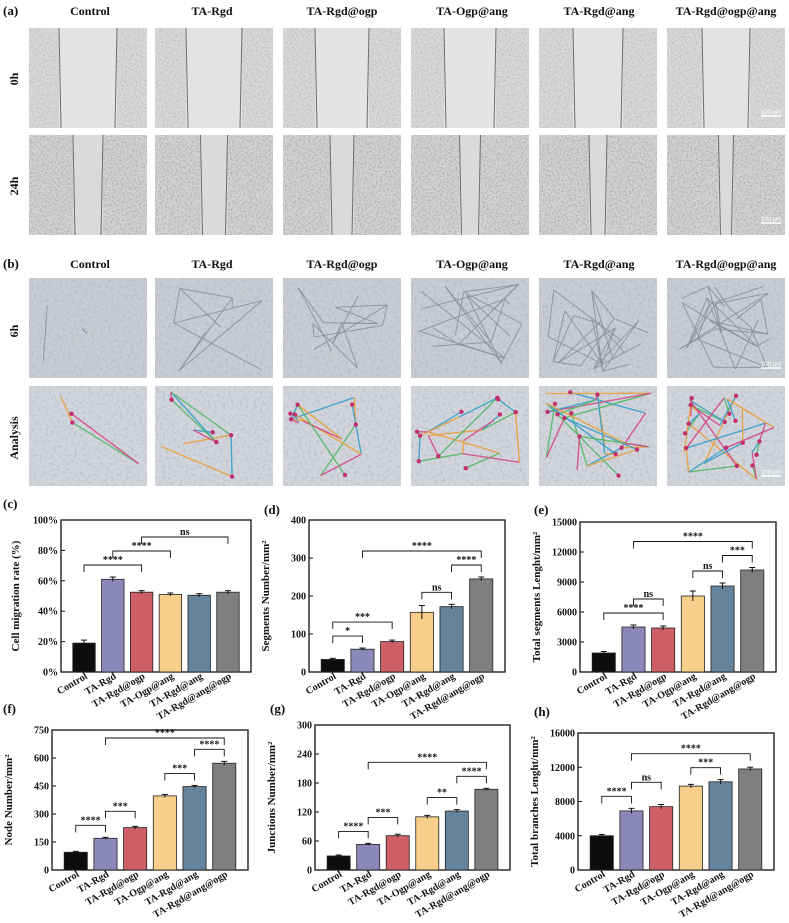 This screenshot has width=789, height=923. Describe the element at coordinates (327, 882) in the screenshot. I see `chart-g-xtick-0: Control` at that location.